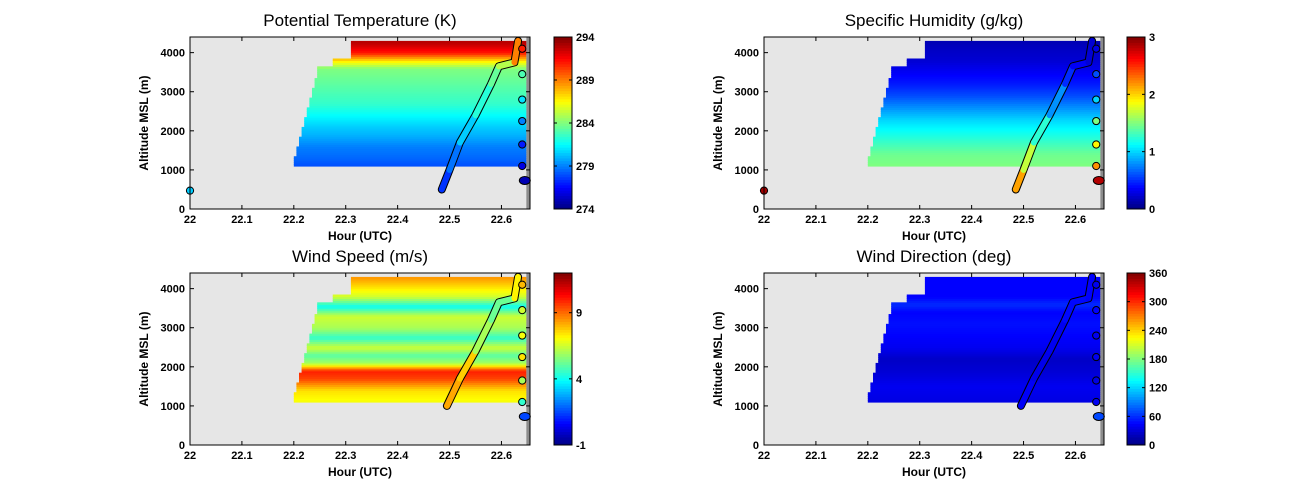 The height and width of the screenshot is (500, 1300). What do you see at coordinates (747, 407) in the screenshot?
I see `y-tick-label: 1000` at bounding box center [747, 407].